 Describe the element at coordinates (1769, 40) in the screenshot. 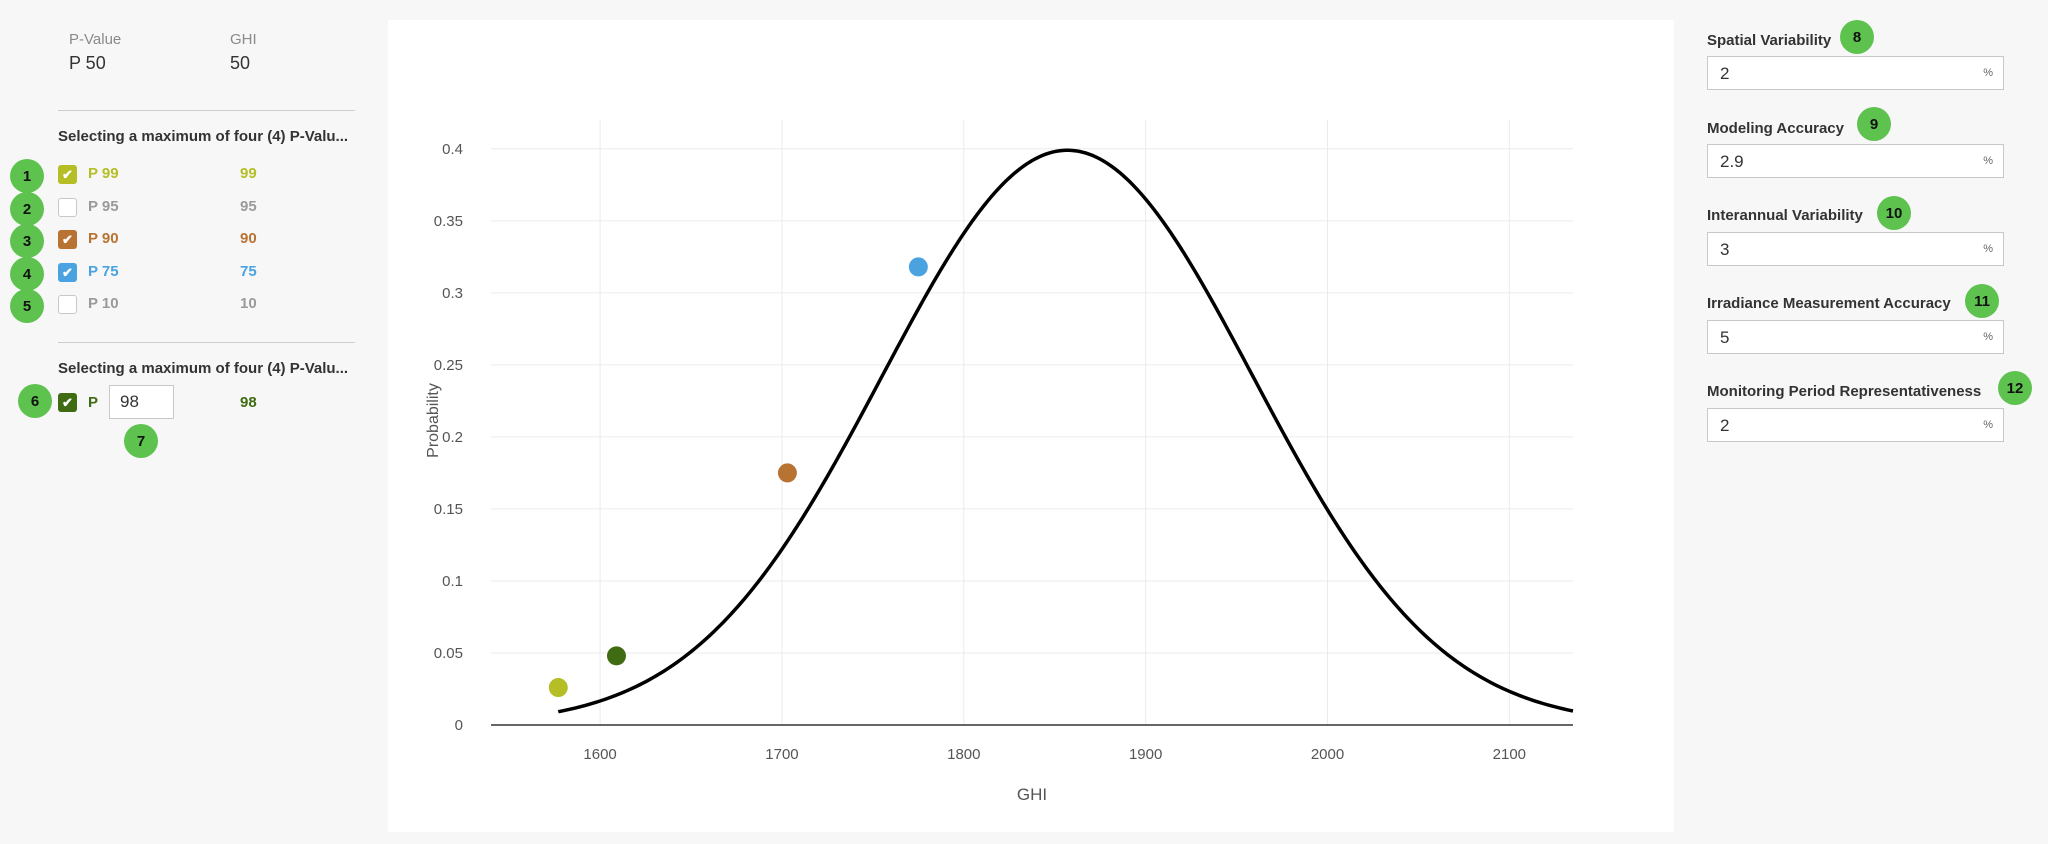

I see `spatial-variability-label: Spatial Variability` at that location.